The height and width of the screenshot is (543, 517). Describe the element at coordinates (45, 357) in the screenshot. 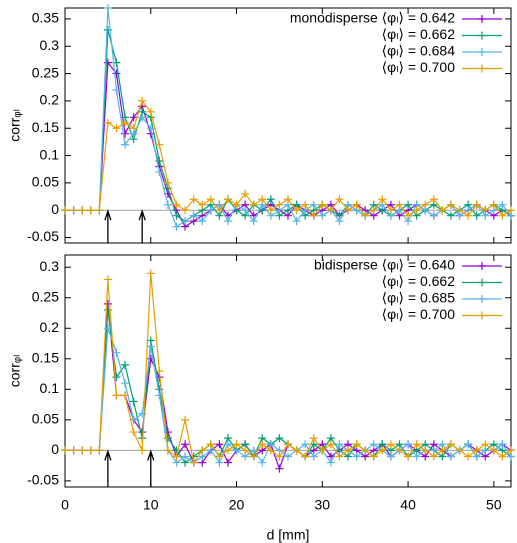

I see `y-tick-label: 0.15` at that location.